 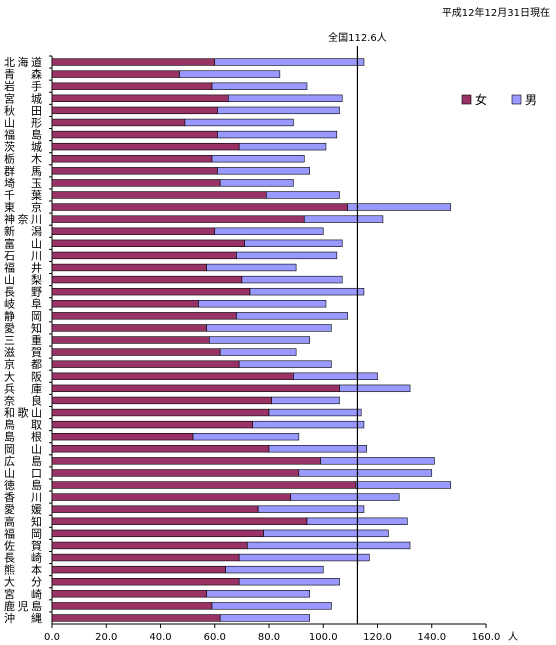 I want to click on category-label: 東京, so click(x=23, y=207).